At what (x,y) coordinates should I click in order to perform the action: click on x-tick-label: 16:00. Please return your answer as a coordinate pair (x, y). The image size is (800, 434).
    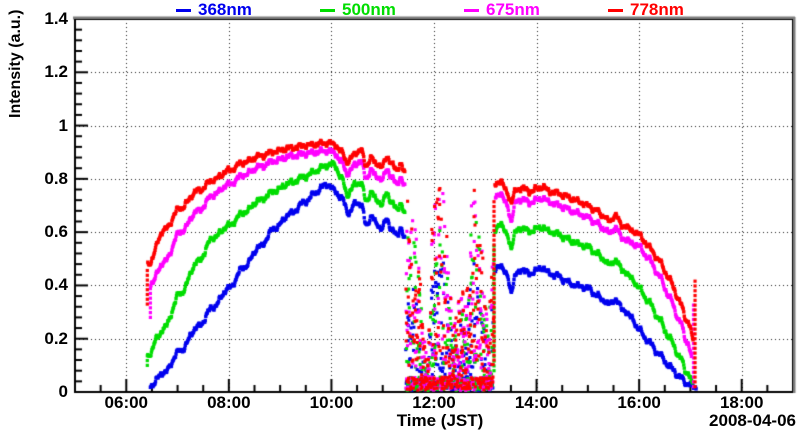
    Looking at the image, I should click on (639, 402).